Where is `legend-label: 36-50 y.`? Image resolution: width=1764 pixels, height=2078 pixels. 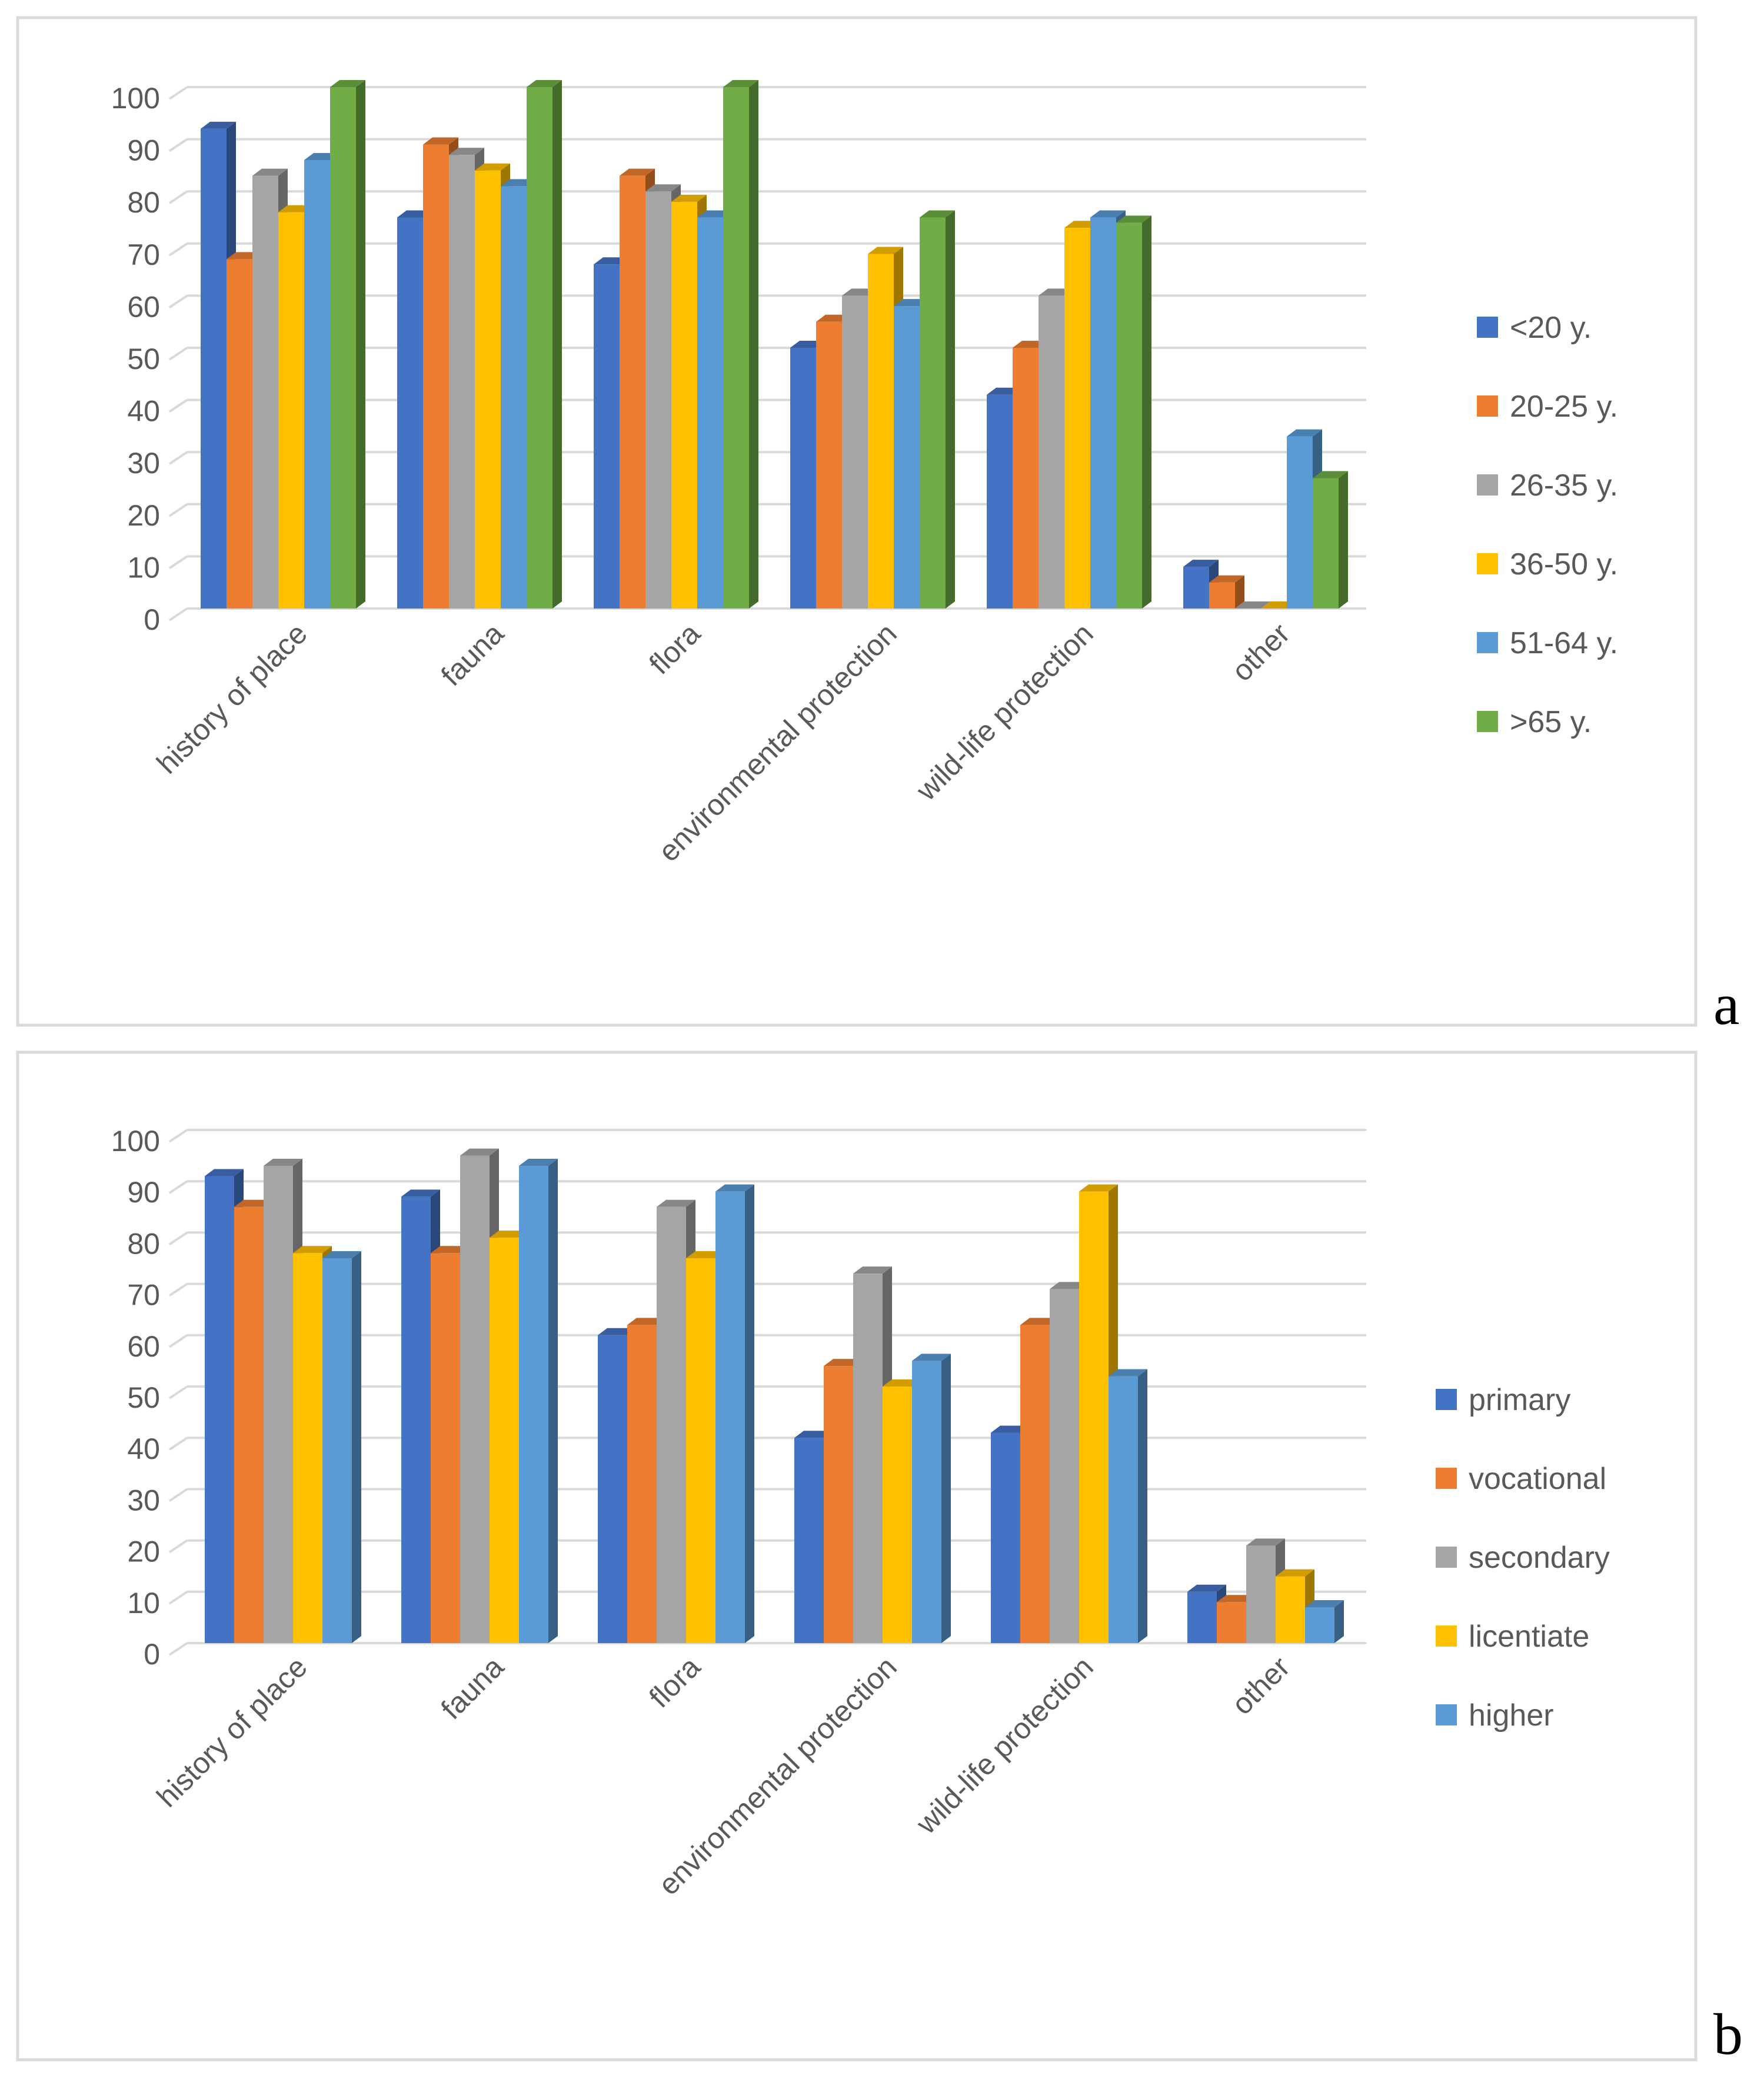
legend-label: 36-50 y. is located at coordinates (1564, 564).